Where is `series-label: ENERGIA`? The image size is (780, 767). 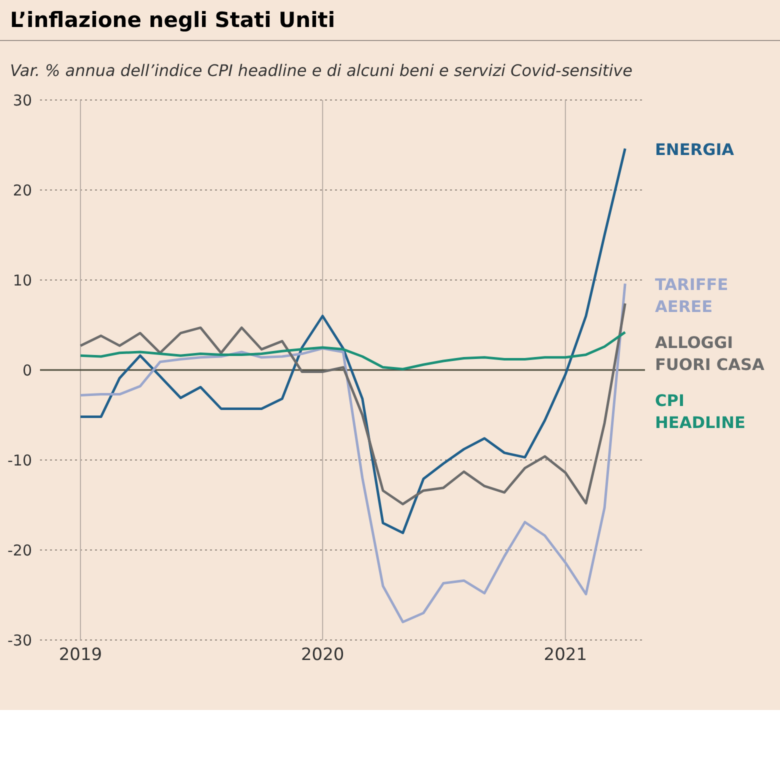
series-label: ENERGIA is located at coordinates (695, 149).